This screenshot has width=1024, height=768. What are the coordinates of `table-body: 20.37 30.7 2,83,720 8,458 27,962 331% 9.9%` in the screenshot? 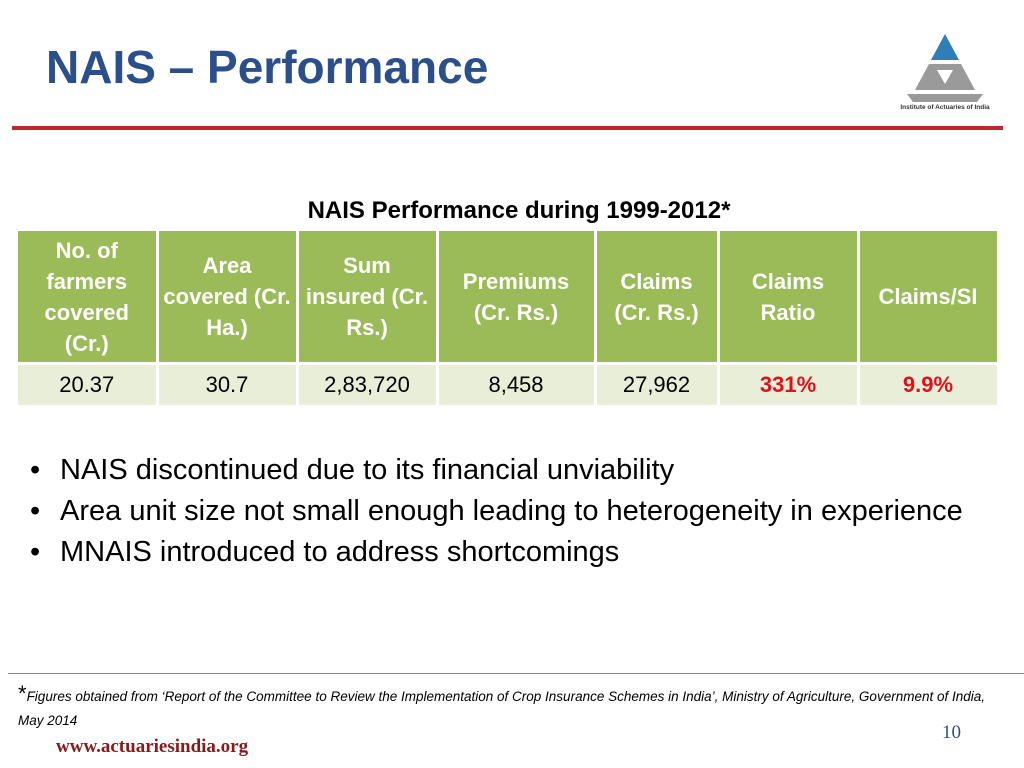 It's located at (509, 384).